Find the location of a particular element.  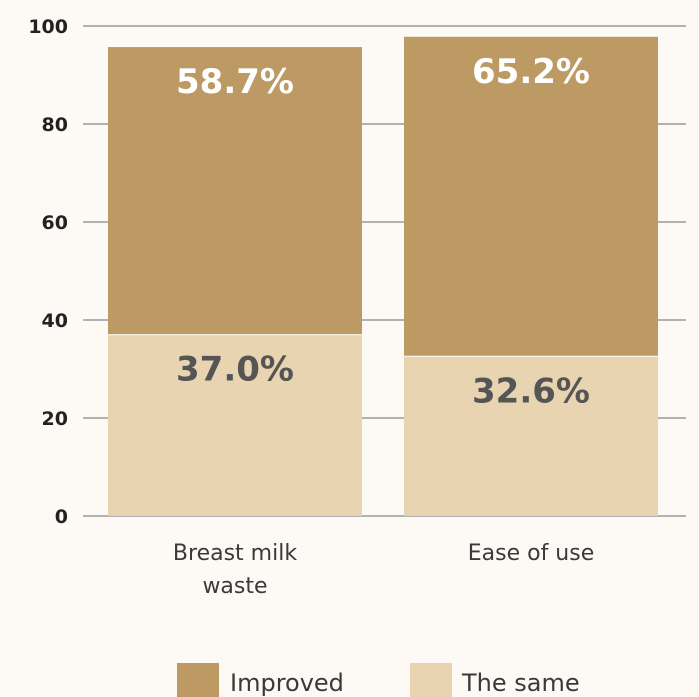

category-label: waste is located at coordinates (234, 586).